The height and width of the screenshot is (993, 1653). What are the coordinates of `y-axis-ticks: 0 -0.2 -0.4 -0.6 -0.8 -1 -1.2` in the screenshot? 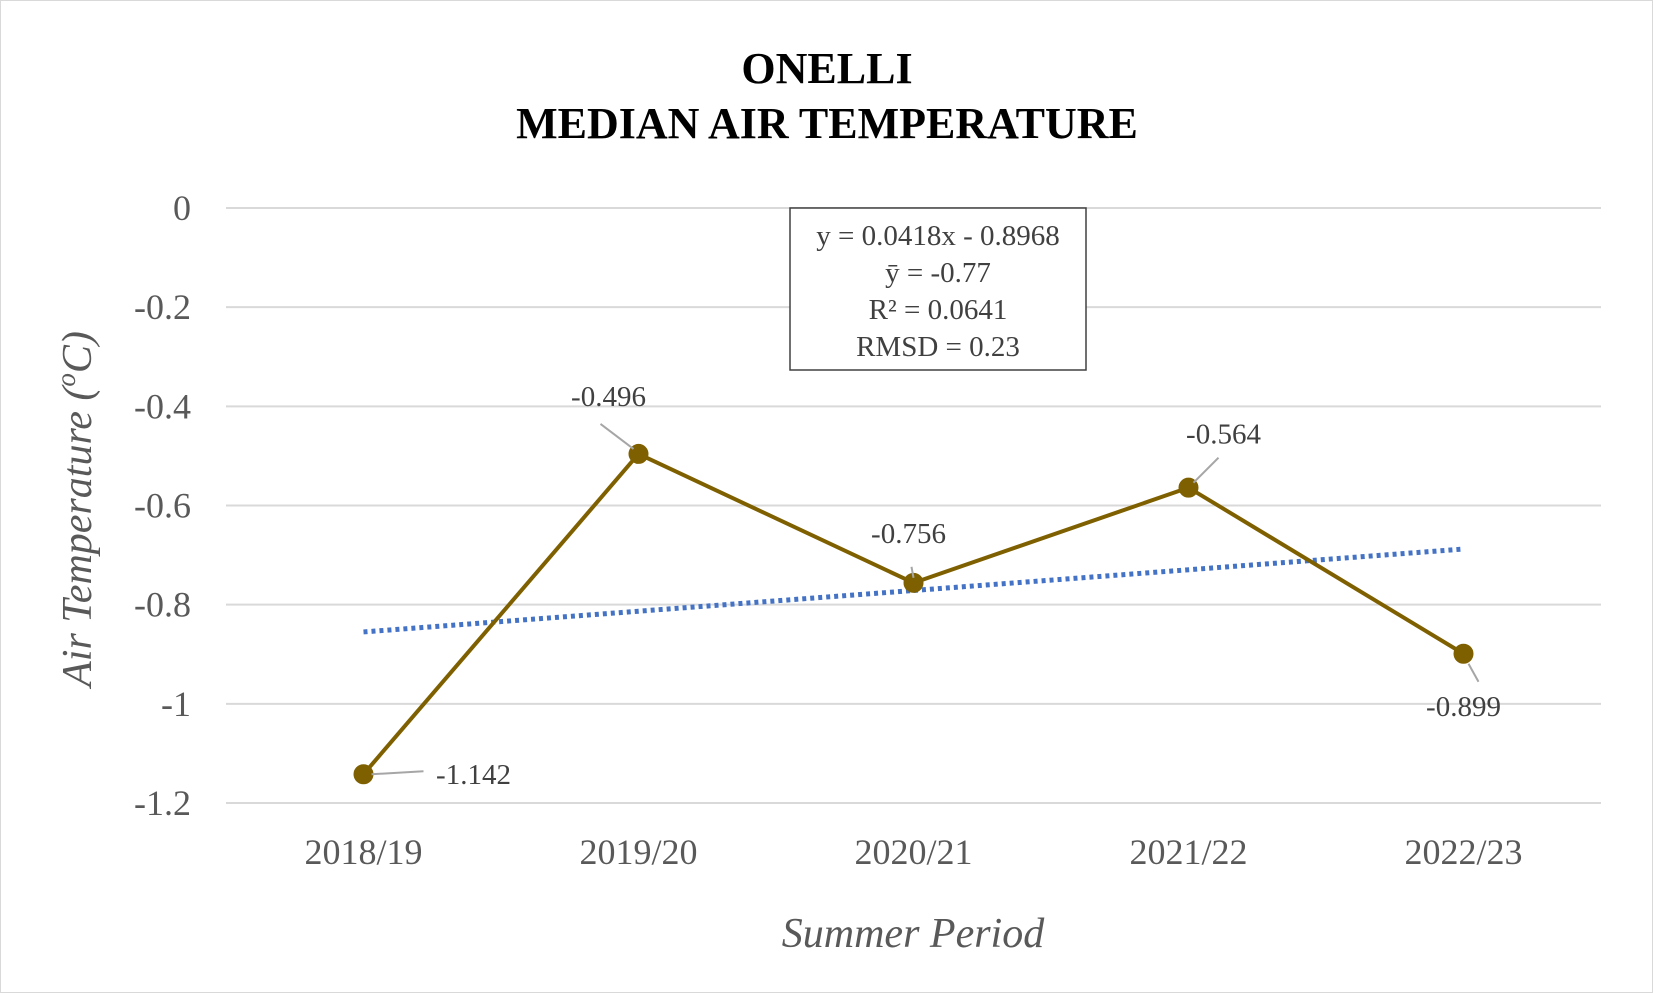 It's located at (162, 505).